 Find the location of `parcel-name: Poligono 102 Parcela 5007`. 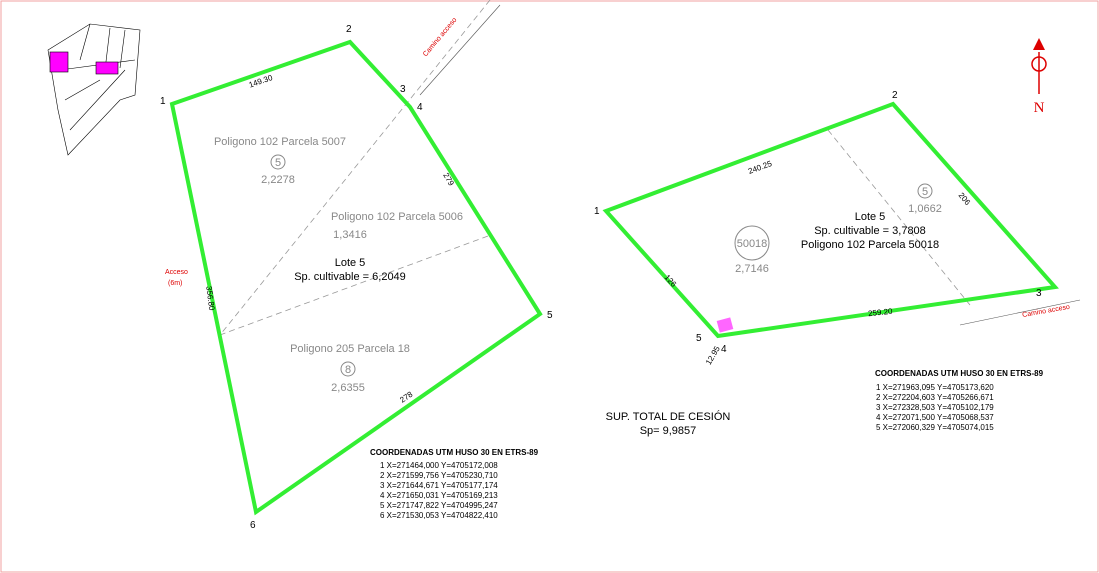

parcel-name: Poligono 102 Parcela 5007 is located at coordinates (280, 142).